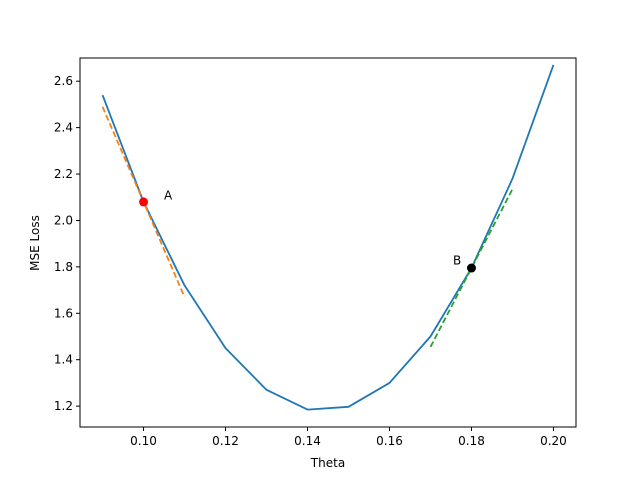 The width and height of the screenshot is (640, 480). Describe the element at coordinates (144, 202) in the screenshot. I see `point-a-marker` at that location.